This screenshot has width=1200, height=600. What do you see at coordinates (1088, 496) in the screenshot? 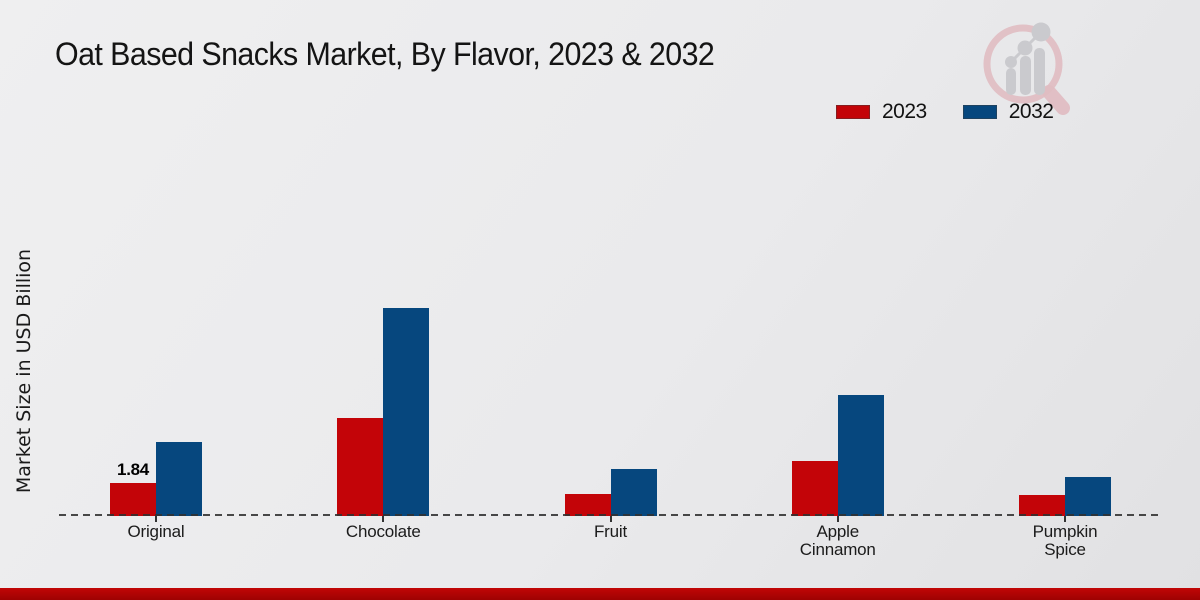
I see `bar-2032-pumpkin-spice` at bounding box center [1088, 496].